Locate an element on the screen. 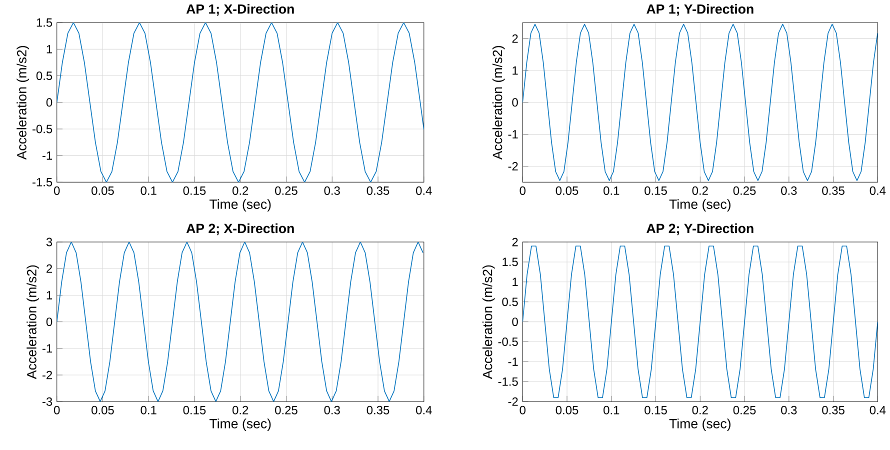 This screenshot has width=890, height=450. chart-title: AP 2; X-Direction is located at coordinates (240, 229).